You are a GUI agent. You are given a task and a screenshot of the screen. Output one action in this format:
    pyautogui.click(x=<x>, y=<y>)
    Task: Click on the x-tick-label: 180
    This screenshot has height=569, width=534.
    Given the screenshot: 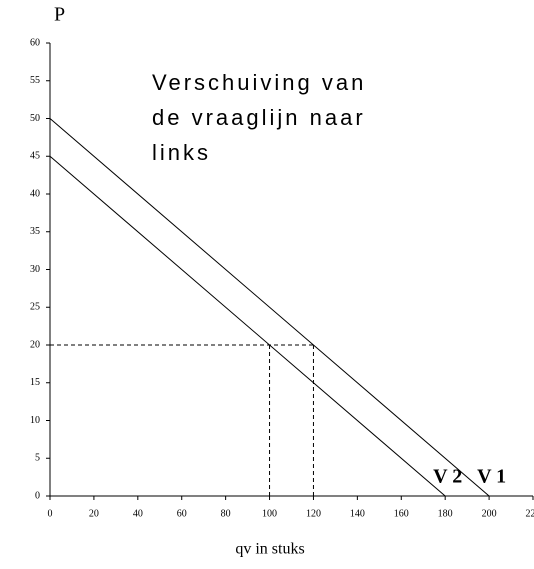 What is the action you would take?
    pyautogui.click(x=445, y=513)
    